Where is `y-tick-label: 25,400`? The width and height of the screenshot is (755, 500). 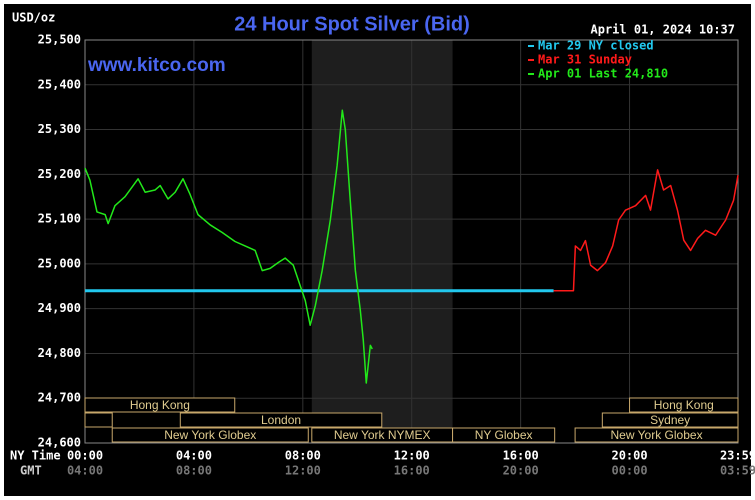
y-tick-label: 25,400 is located at coordinates (59, 84).